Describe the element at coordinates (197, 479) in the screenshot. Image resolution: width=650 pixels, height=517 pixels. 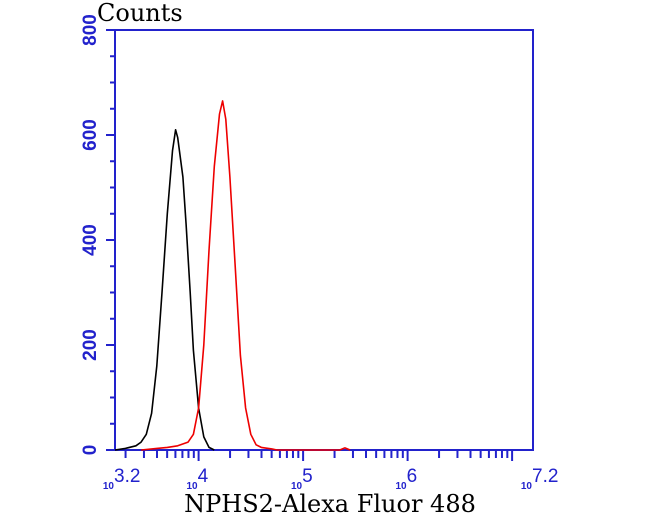
I see `x-tick-label: 10 4` at that location.